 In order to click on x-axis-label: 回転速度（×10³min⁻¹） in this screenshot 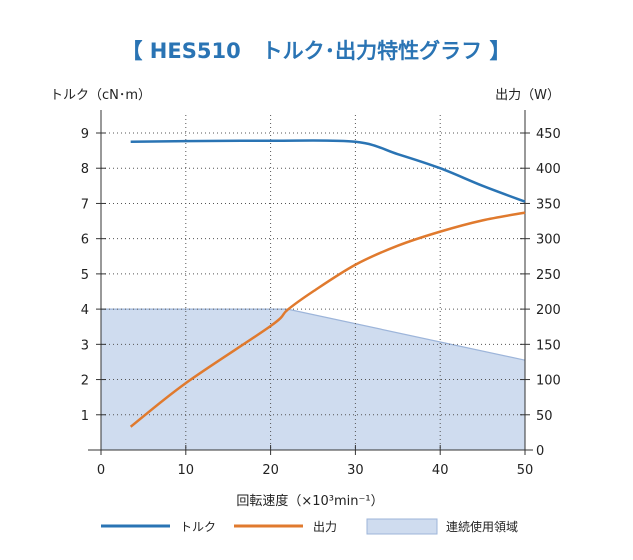, I will do `click(309, 501)`.